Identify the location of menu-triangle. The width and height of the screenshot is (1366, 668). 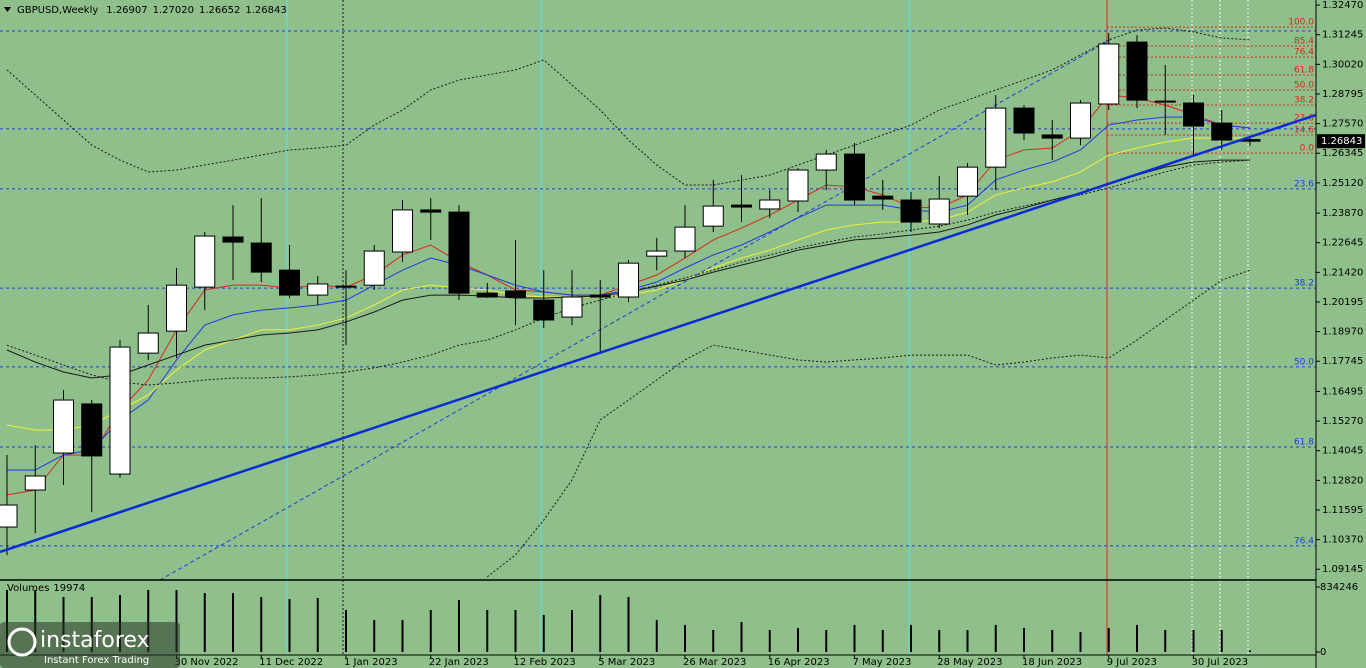
(7, 9).